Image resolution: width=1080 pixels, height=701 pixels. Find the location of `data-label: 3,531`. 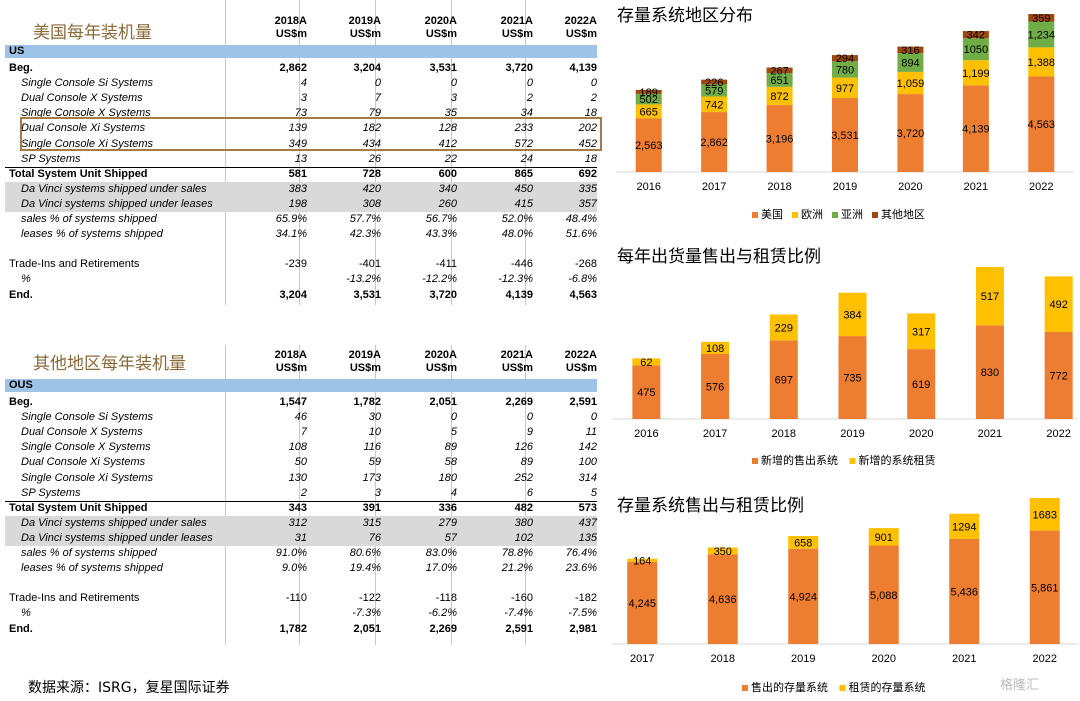

data-label: 3,531 is located at coordinates (845, 136).